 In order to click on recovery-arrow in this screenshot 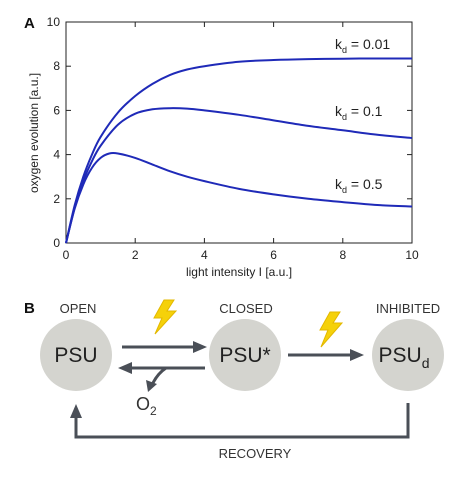, I will do `click(242, 421)`.